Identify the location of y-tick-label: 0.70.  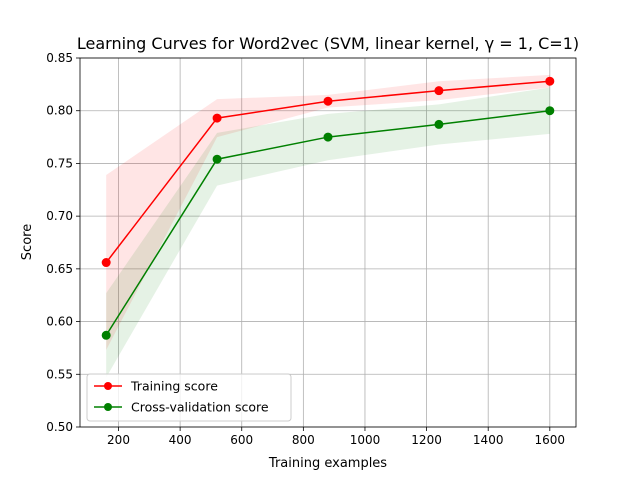
(59, 216).